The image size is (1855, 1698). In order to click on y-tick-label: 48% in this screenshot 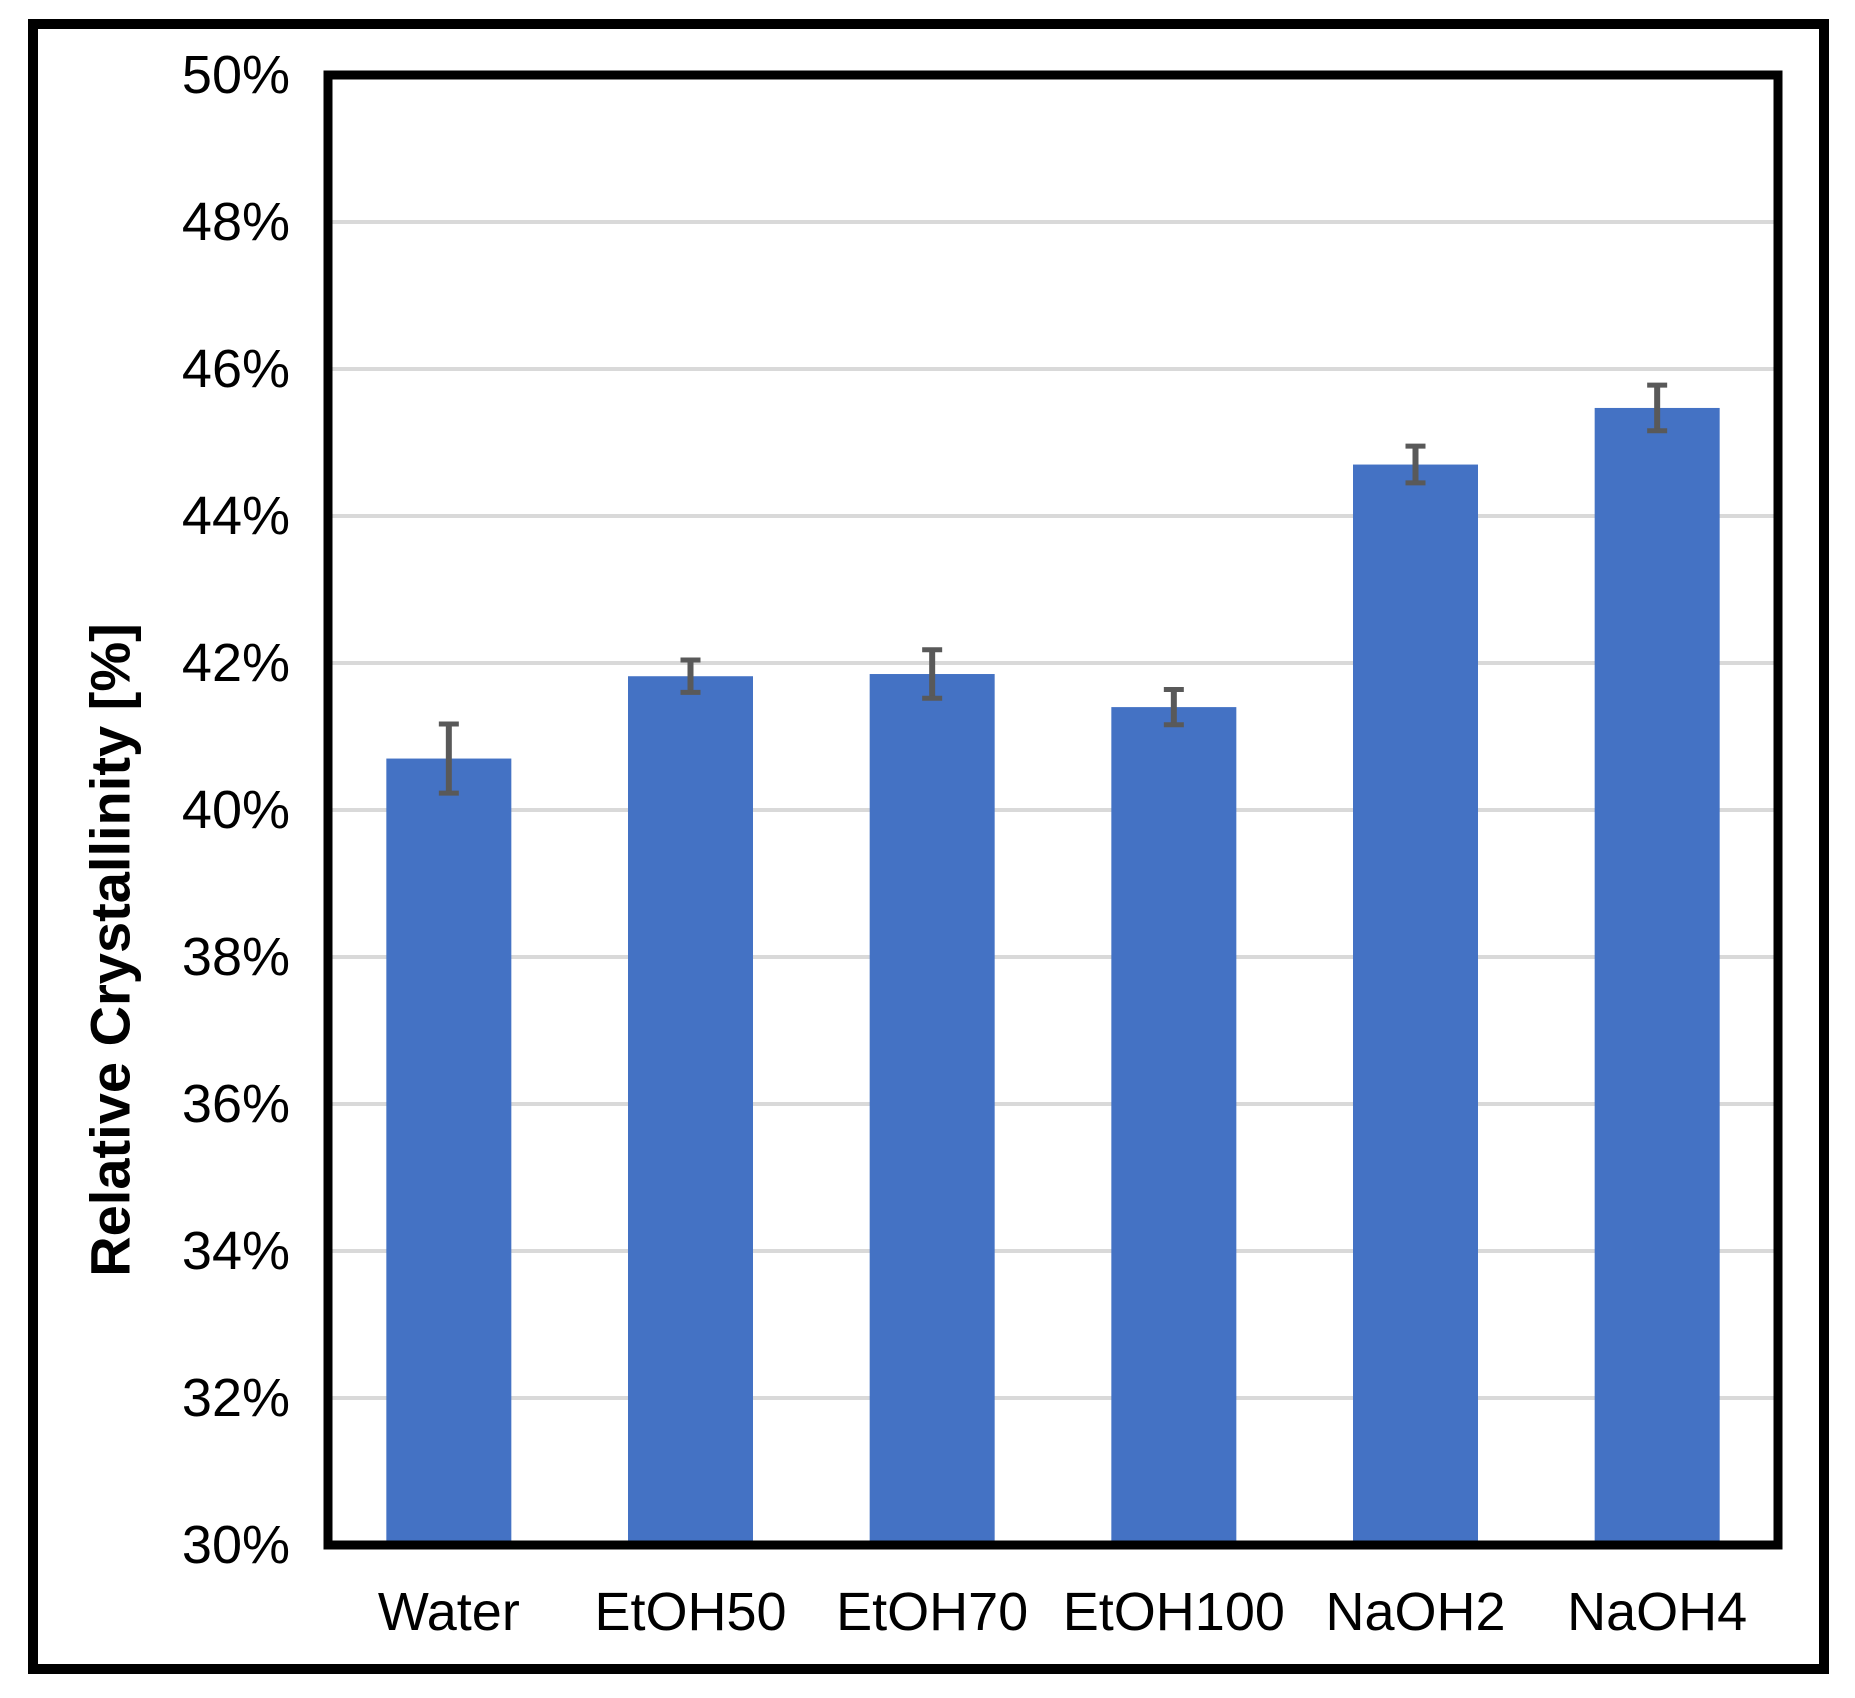, I will do `click(236, 222)`.